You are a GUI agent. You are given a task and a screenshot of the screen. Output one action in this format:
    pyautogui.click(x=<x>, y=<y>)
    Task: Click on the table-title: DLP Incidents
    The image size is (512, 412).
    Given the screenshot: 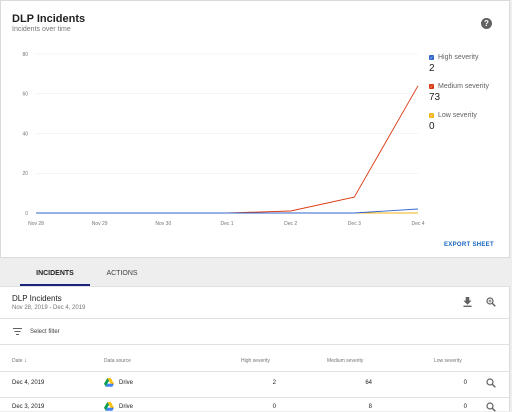 What is the action you would take?
    pyautogui.click(x=37, y=298)
    